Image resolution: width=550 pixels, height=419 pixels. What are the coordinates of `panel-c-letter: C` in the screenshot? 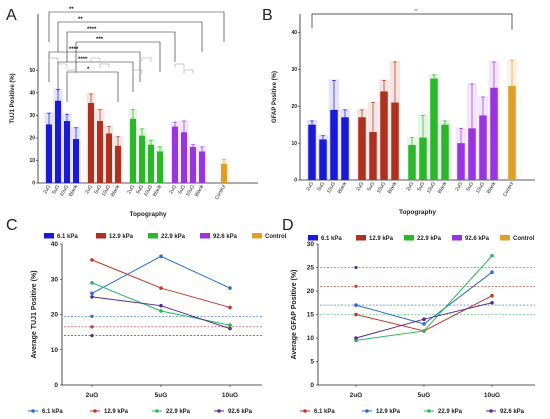 It's located at (12, 225).